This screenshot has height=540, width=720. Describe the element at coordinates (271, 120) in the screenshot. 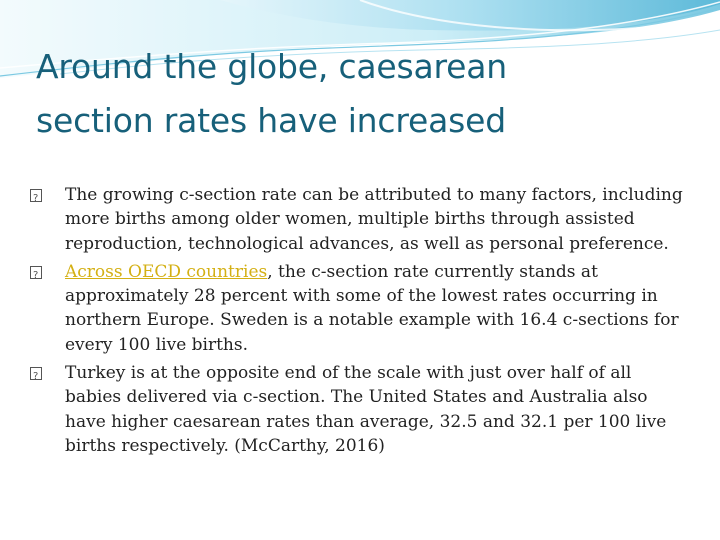

I see `slide-title-line-2: section rates have increased` at that location.